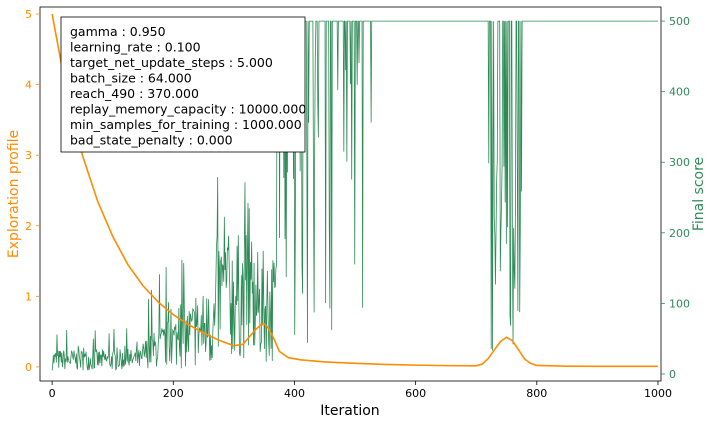  What do you see at coordinates (699, 194) in the screenshot?
I see `right-axis-title: Final score` at bounding box center [699, 194].